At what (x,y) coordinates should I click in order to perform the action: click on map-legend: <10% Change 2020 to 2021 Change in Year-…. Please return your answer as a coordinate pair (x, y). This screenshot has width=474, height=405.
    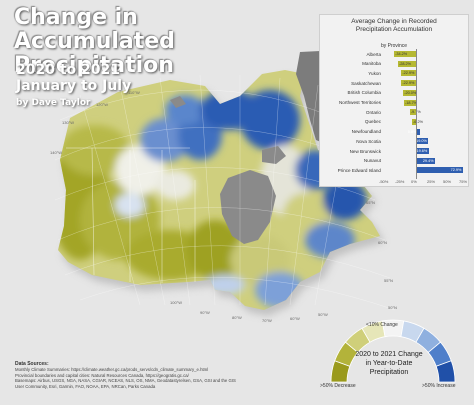
    Looking at the image, I should click on (393, 350).